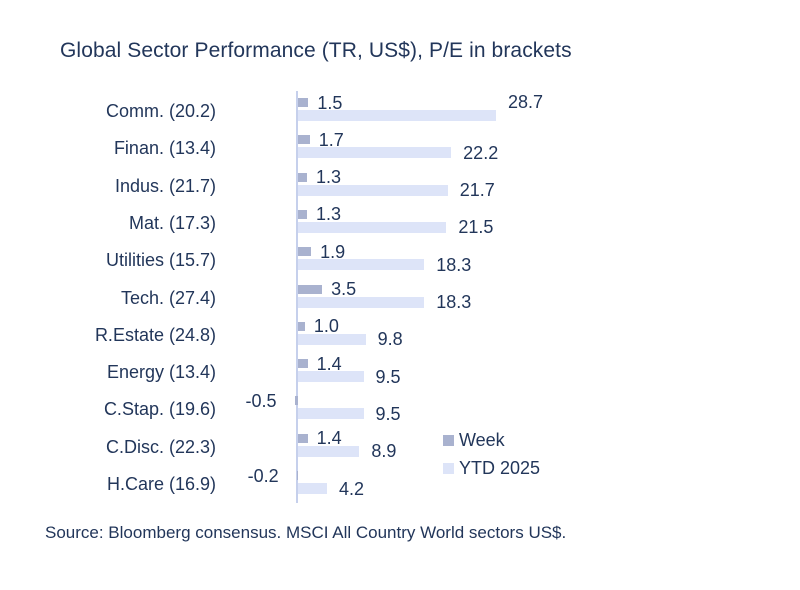 Image resolution: width=800 pixels, height=590 pixels. I want to click on ytd-value-label: 8.9, so click(384, 451).